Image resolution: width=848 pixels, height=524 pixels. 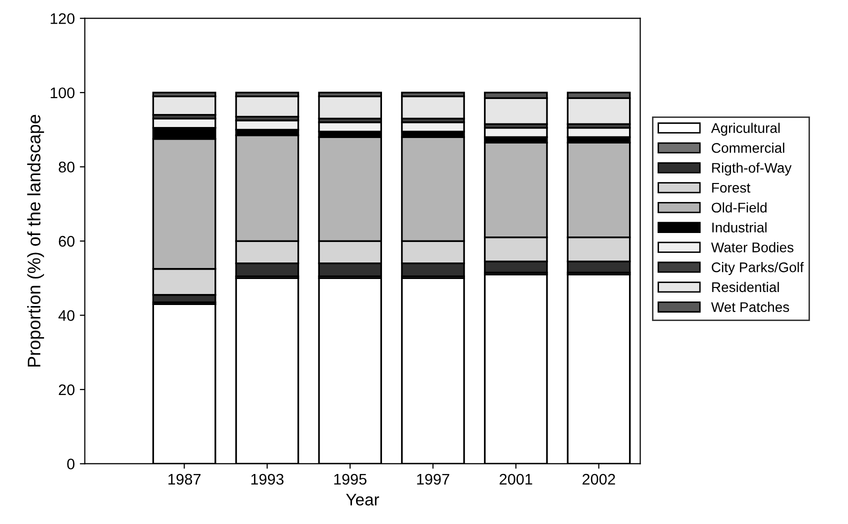 What do you see at coordinates (66, 241) in the screenshot?
I see `y-tick-label: 60` at bounding box center [66, 241].